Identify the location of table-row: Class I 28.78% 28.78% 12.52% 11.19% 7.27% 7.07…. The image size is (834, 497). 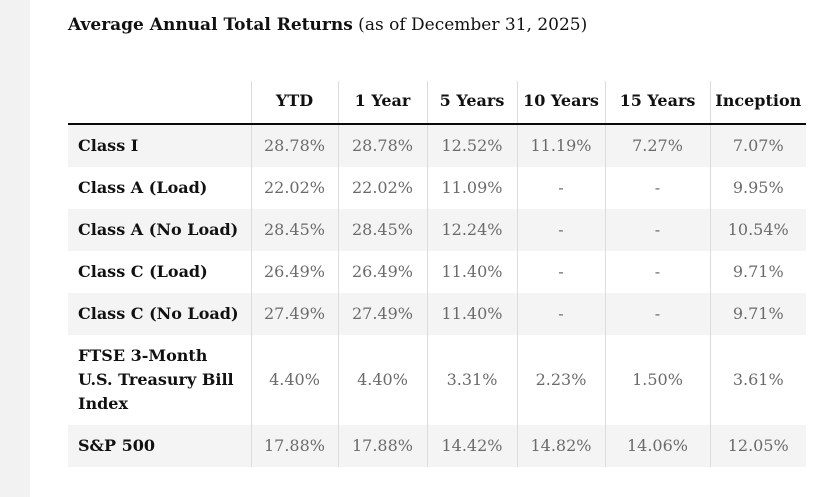
(437, 146).